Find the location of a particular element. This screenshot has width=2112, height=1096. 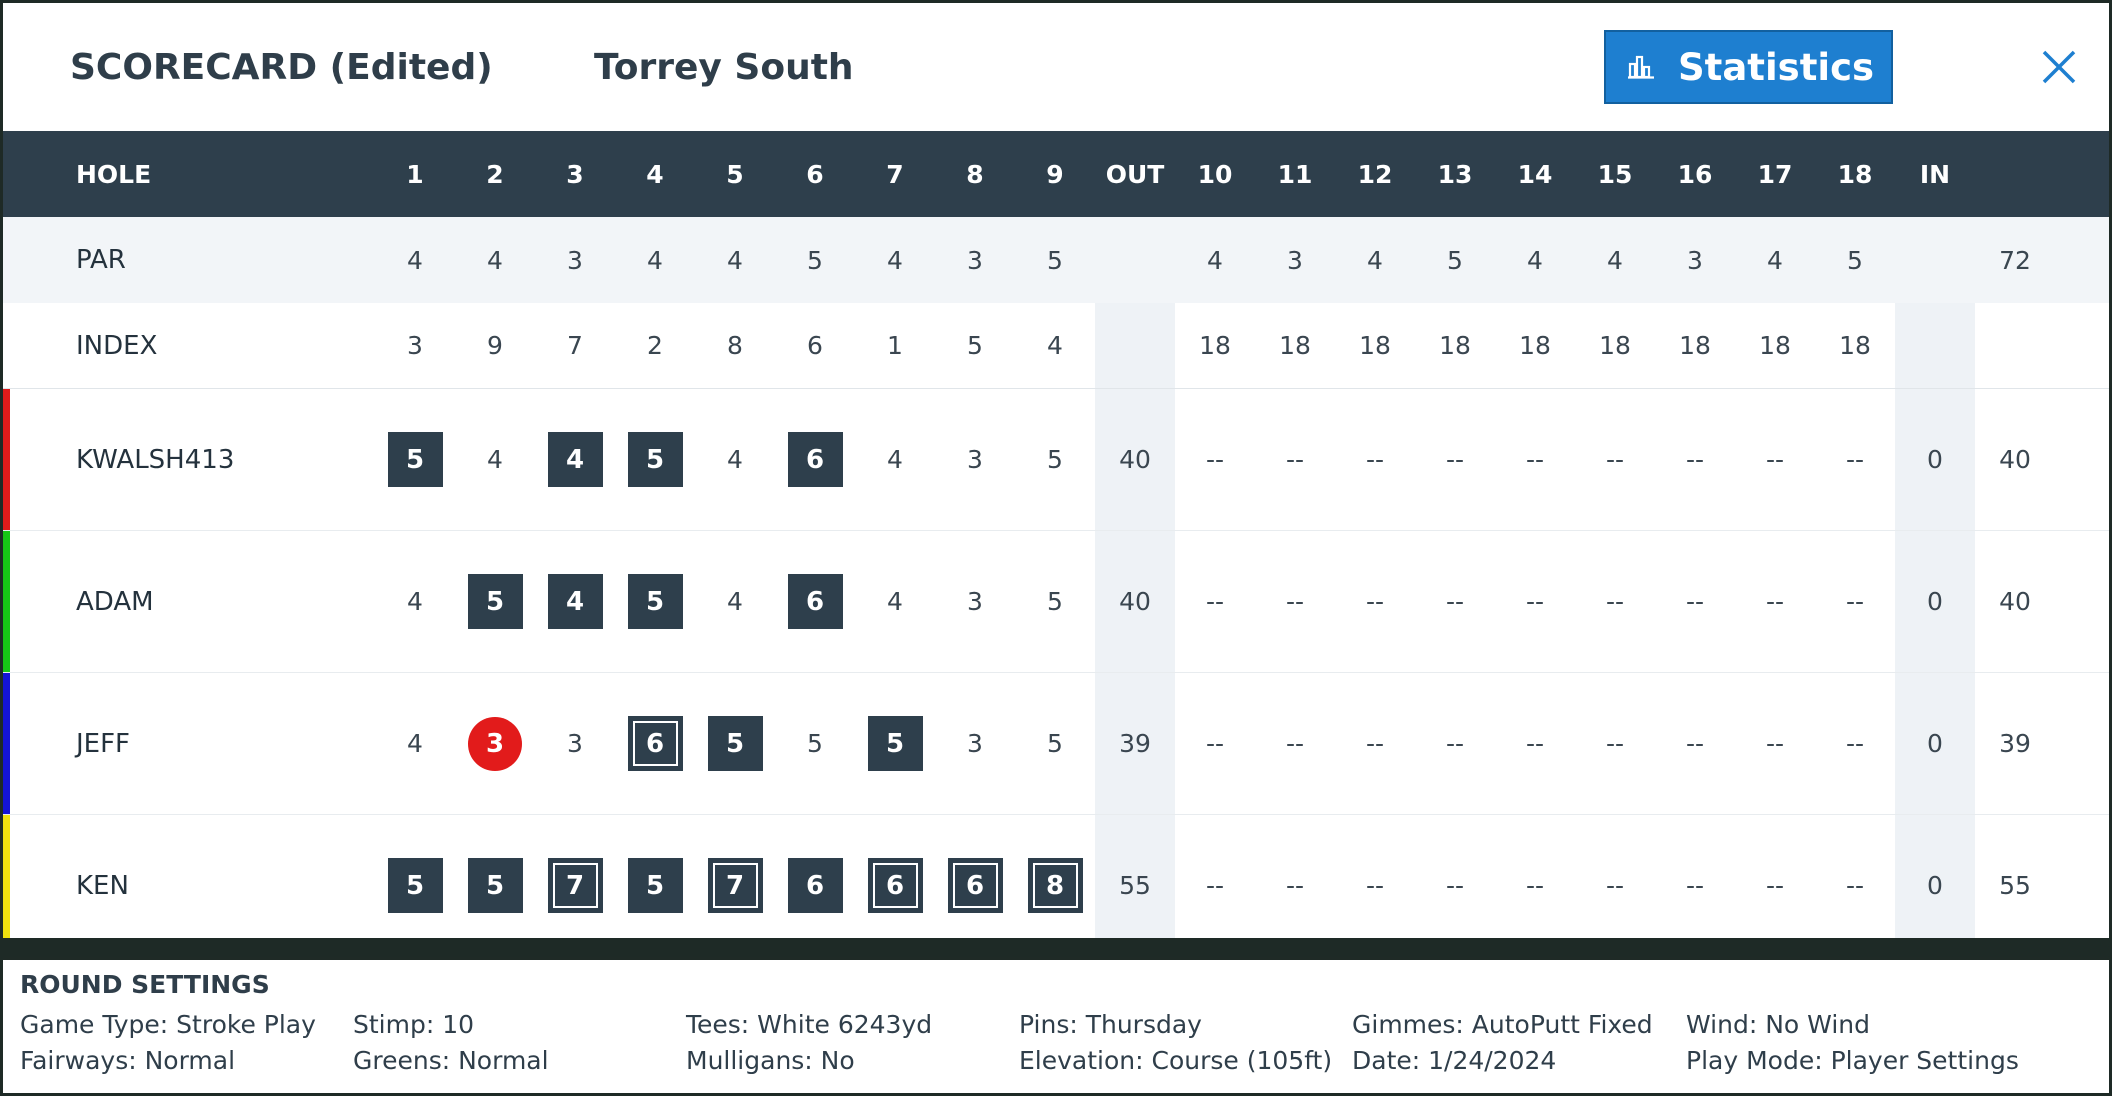

statistics-button: Statistics is located at coordinates (1748, 67).